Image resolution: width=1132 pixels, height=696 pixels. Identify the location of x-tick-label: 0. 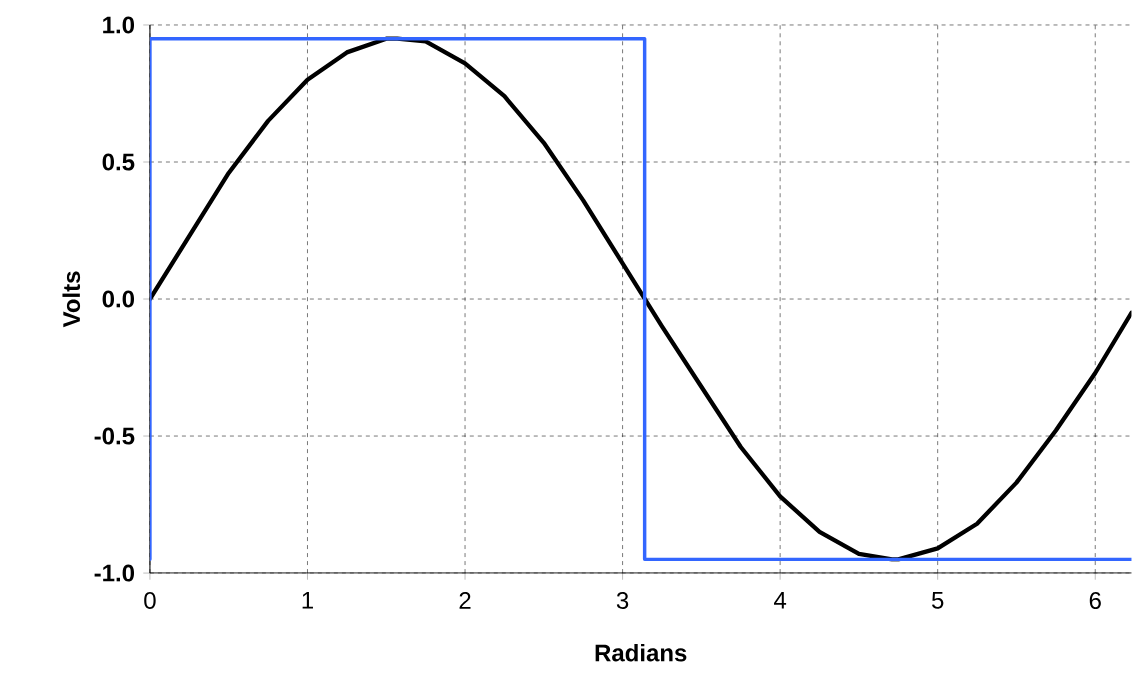
(150, 601).